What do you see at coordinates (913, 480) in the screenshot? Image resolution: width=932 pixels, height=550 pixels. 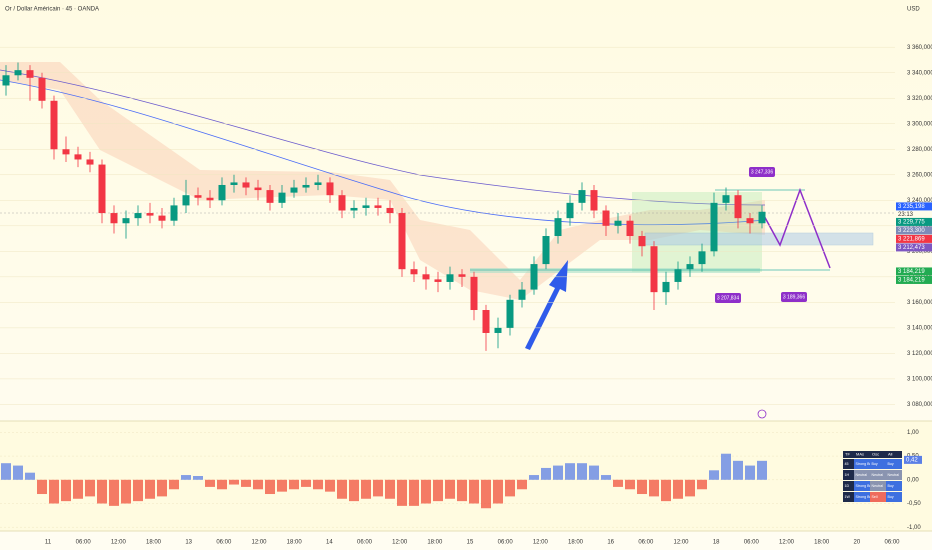 I see `y-tick-label: 0,00` at bounding box center [913, 480].